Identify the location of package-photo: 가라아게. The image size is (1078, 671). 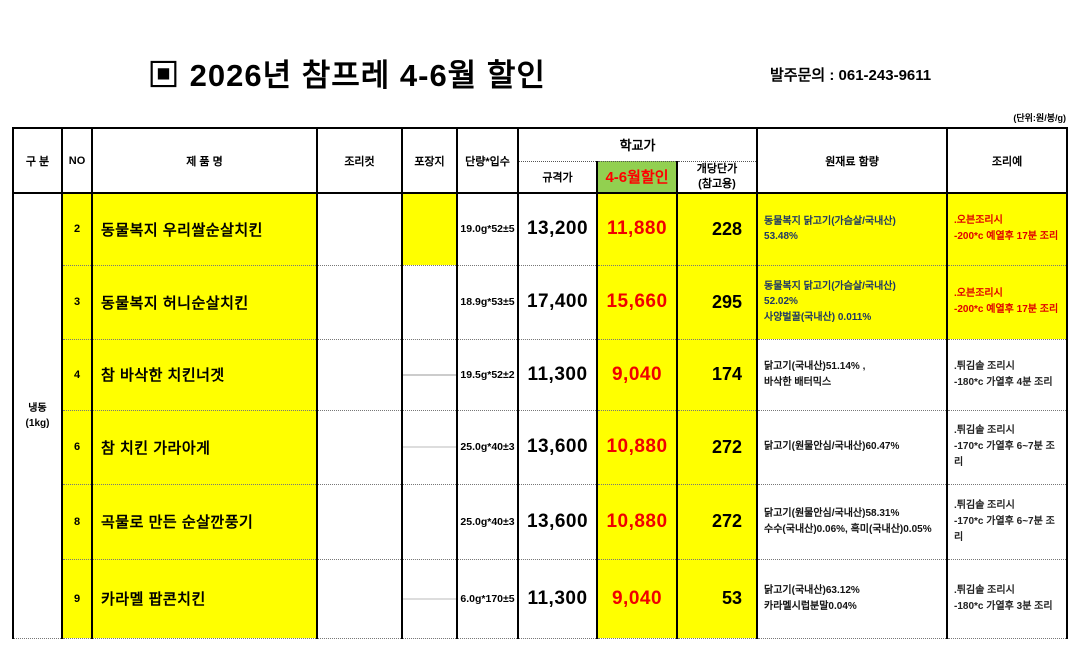
(429, 447).